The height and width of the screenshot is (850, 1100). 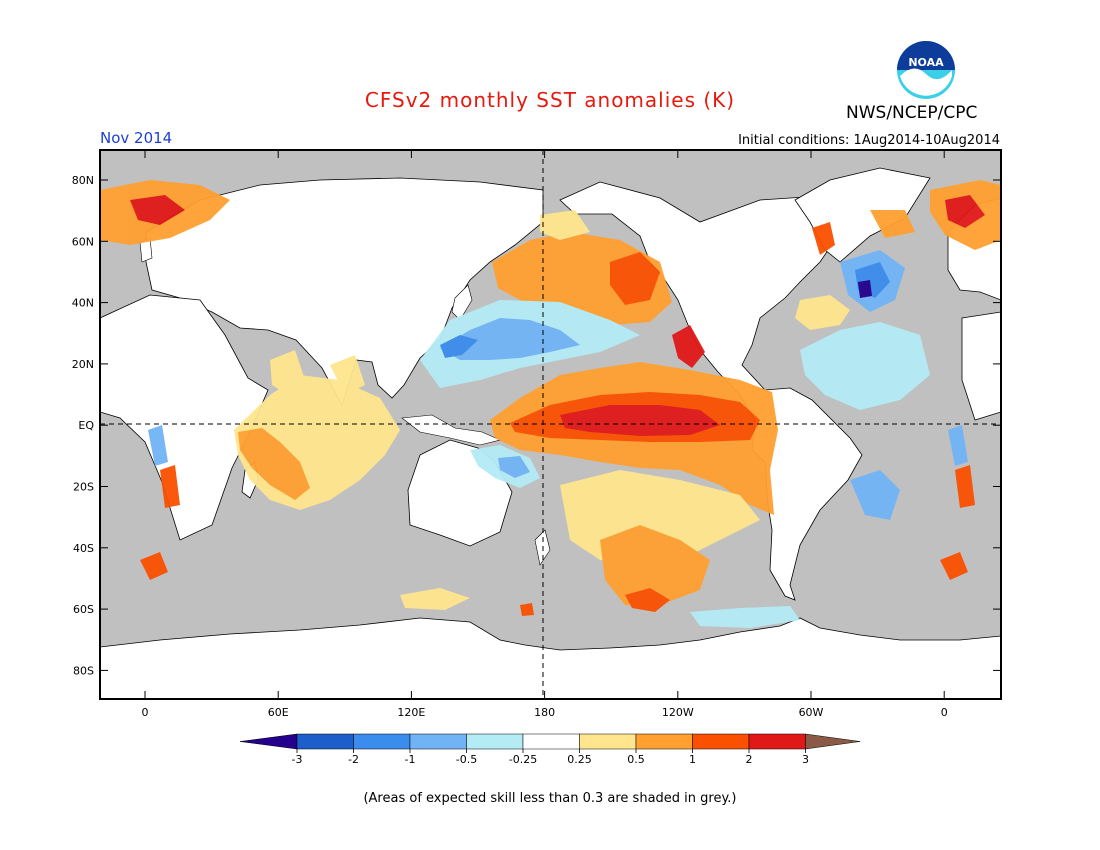 What do you see at coordinates (83, 303) in the screenshot?
I see `lat-label: 40N` at bounding box center [83, 303].